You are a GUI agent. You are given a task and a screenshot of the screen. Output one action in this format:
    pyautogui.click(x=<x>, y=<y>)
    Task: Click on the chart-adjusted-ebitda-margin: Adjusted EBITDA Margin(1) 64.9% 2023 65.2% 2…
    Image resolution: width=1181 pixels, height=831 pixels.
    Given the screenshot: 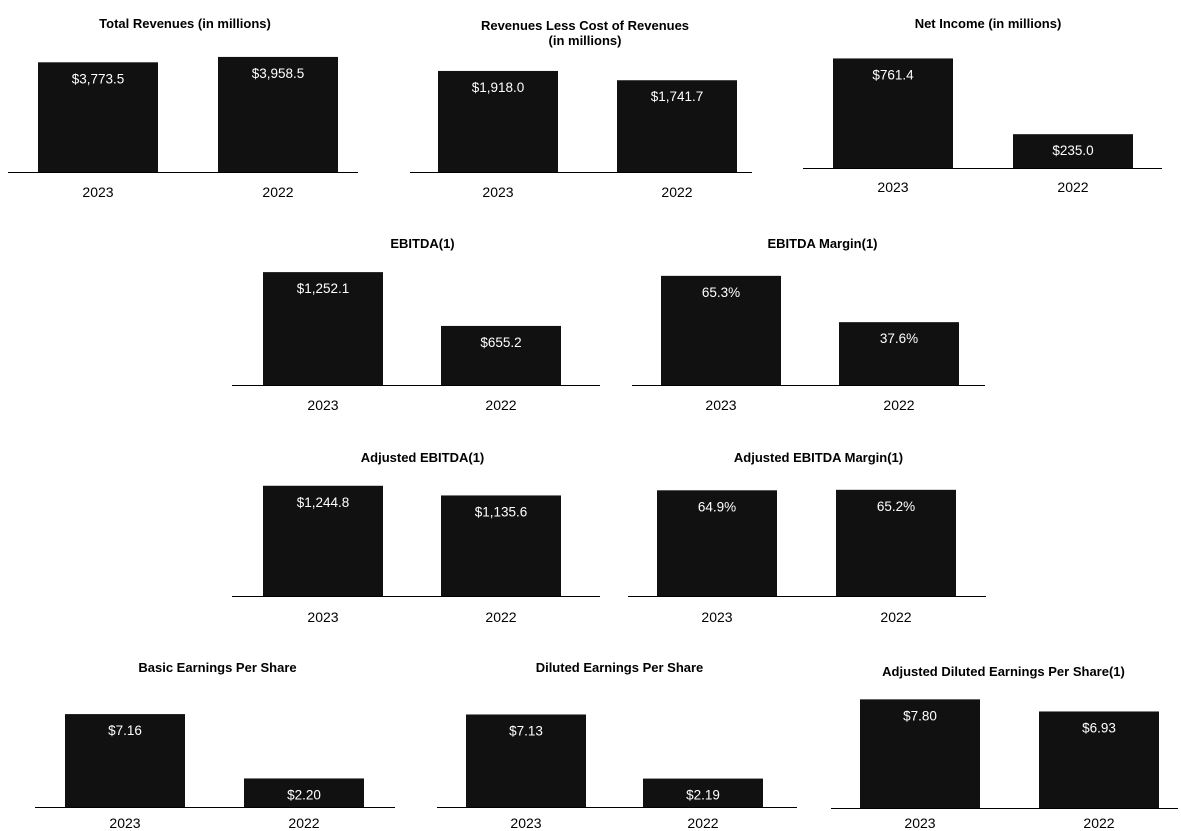 What is the action you would take?
    pyautogui.click(x=818, y=541)
    